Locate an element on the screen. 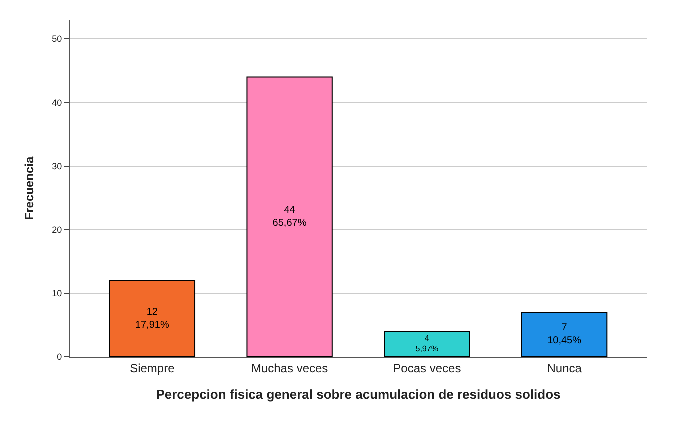 The width and height of the screenshot is (677, 427). y-axis-title: Frecuencia is located at coordinates (29, 188).